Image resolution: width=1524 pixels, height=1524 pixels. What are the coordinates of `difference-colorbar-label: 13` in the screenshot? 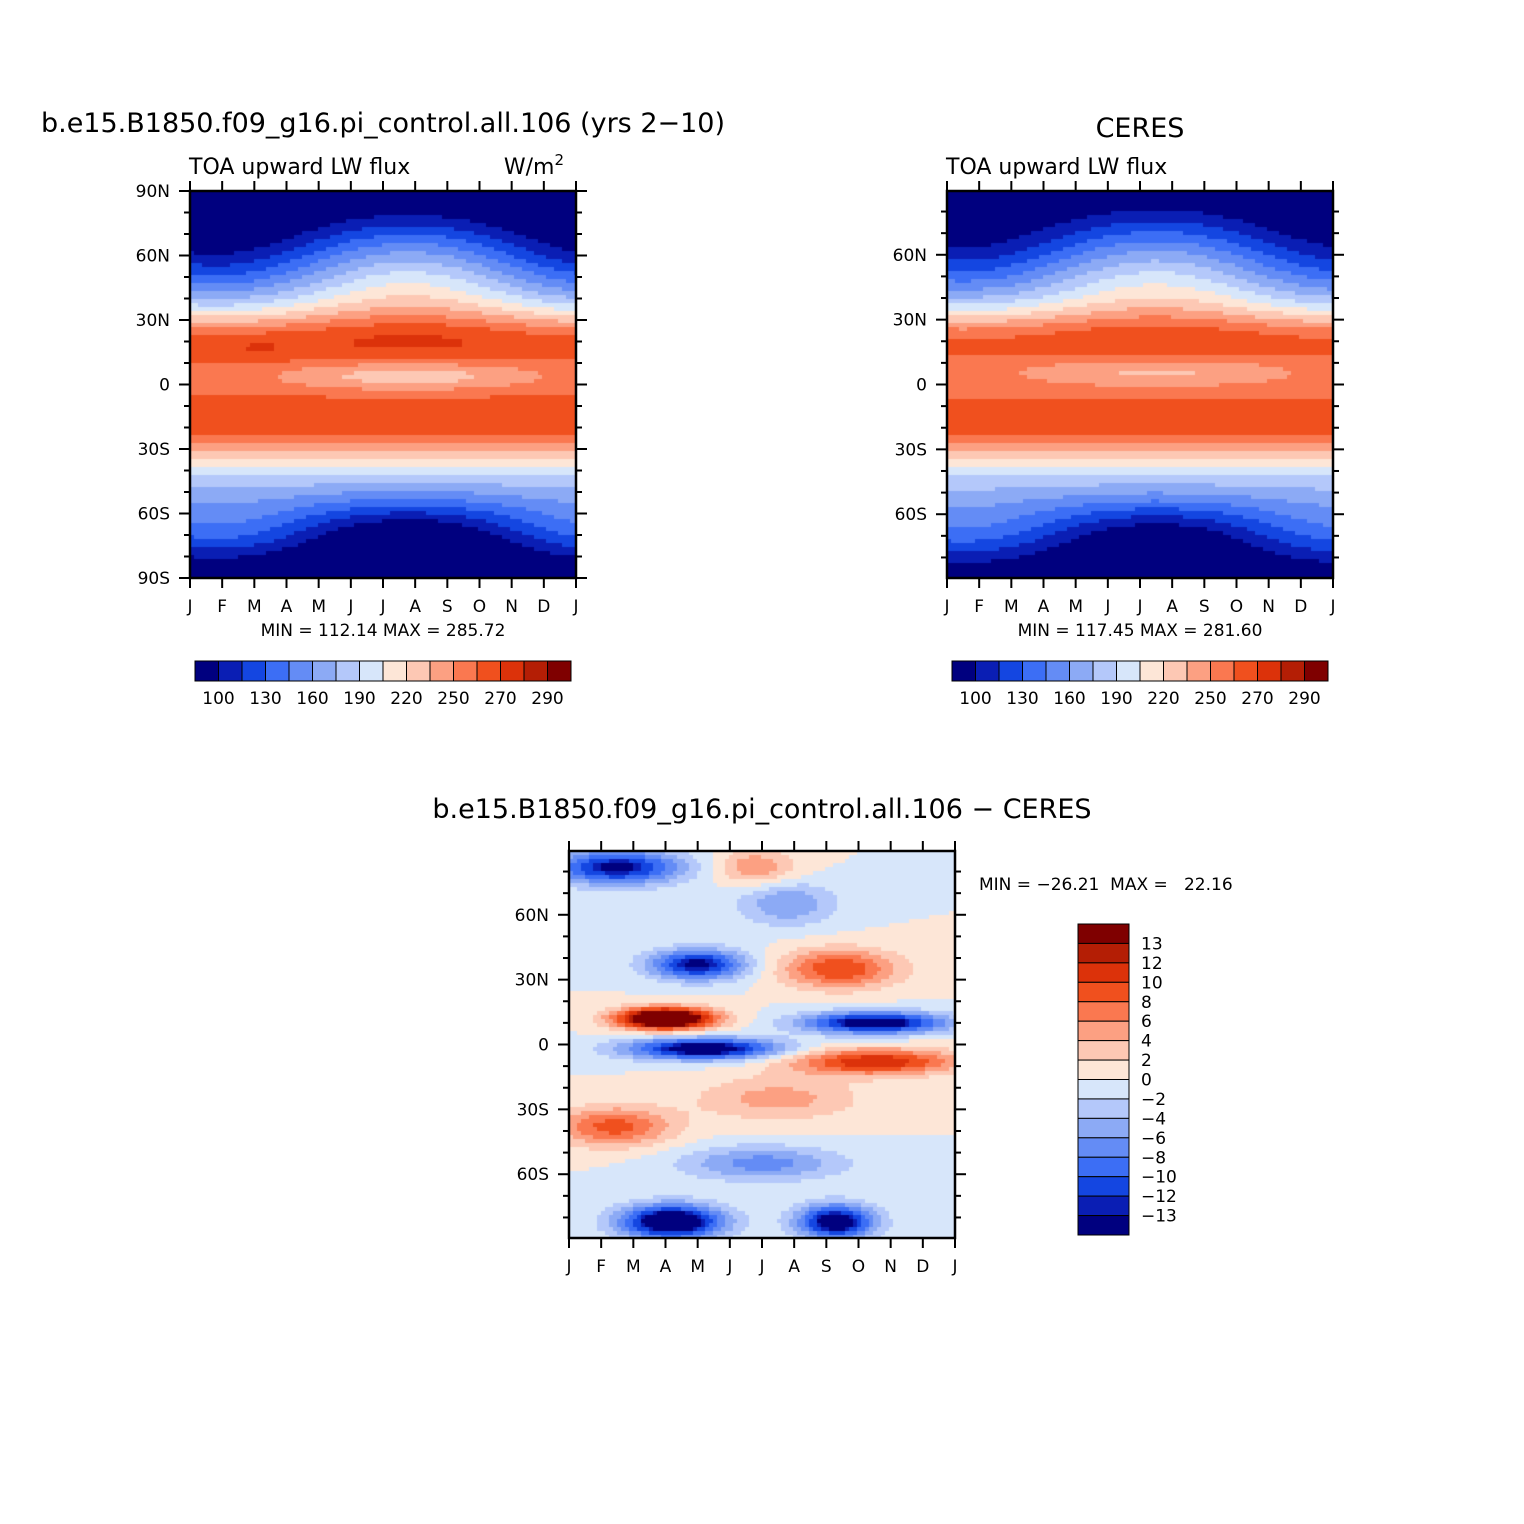 It's located at (1152, 944).